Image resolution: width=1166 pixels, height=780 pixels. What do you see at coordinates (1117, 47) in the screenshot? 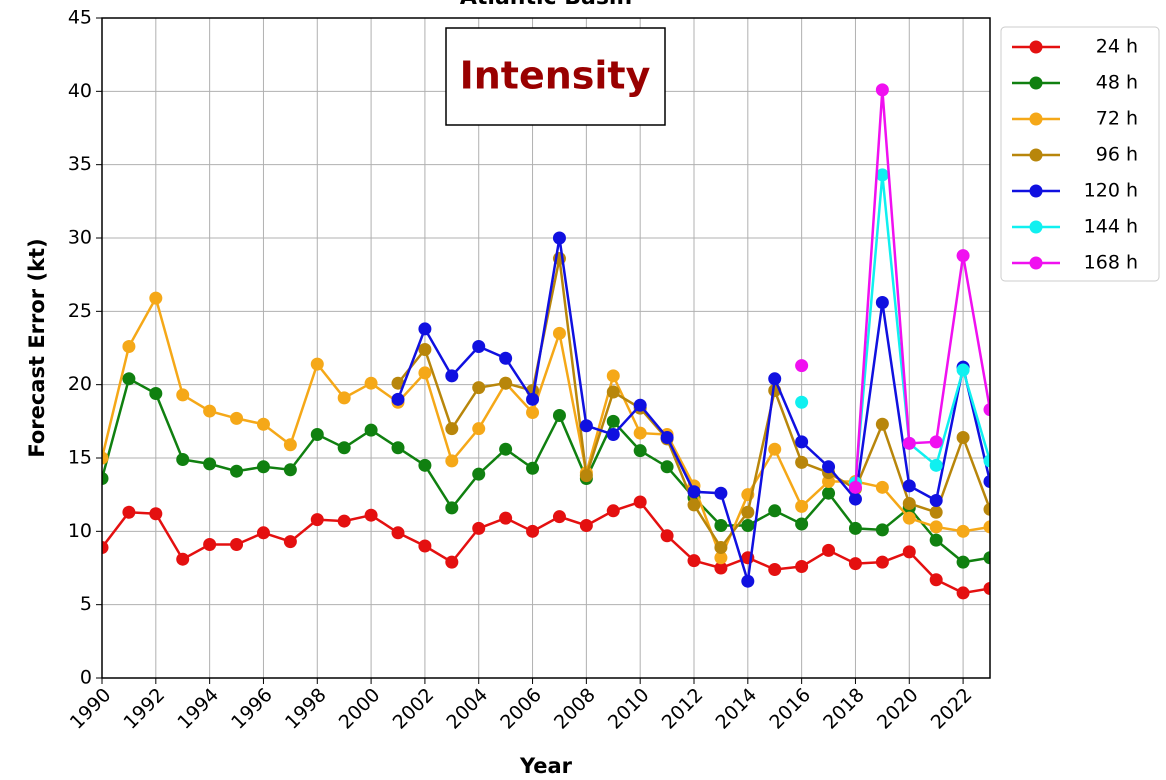
I see `legend-label: 24 h` at bounding box center [1117, 47].